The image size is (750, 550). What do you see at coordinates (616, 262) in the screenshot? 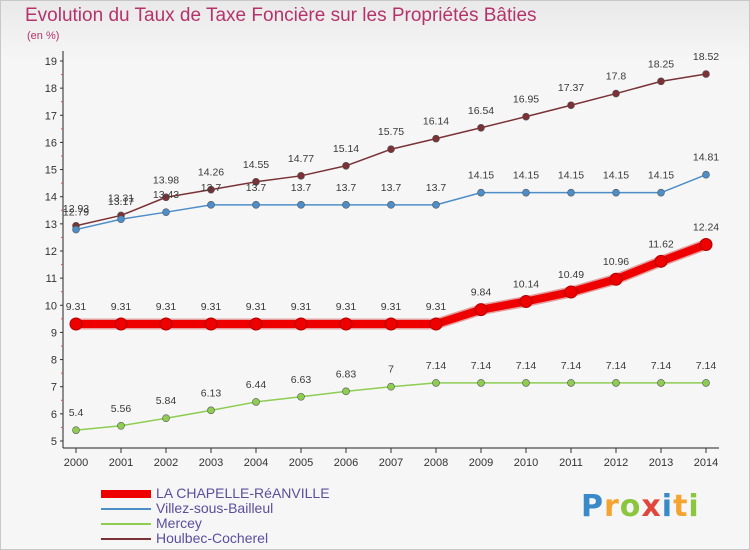
I see `data-label-la-chapelle-r-anville: 10.96` at bounding box center [616, 262].